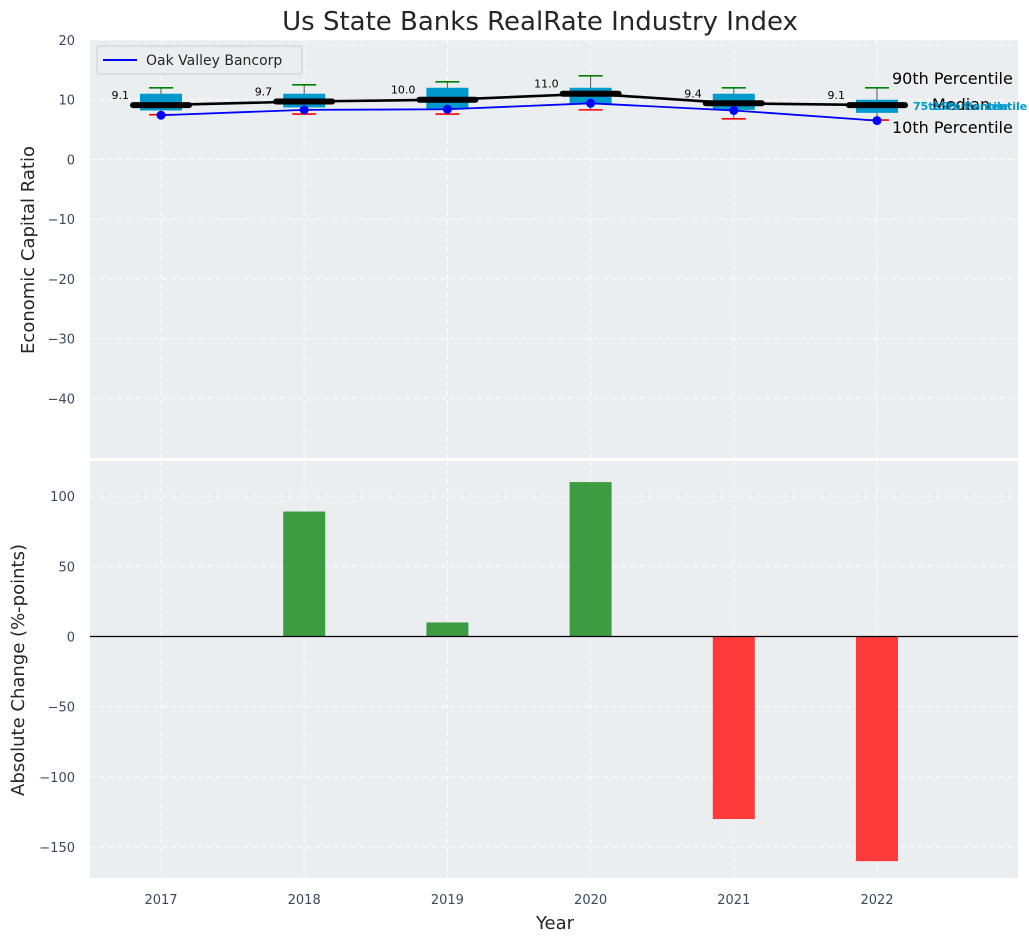 The width and height of the screenshot is (1029, 942). I want to click on x-tick-labels: 2017 2018 2019 2020 2021 2022, so click(518, 900).